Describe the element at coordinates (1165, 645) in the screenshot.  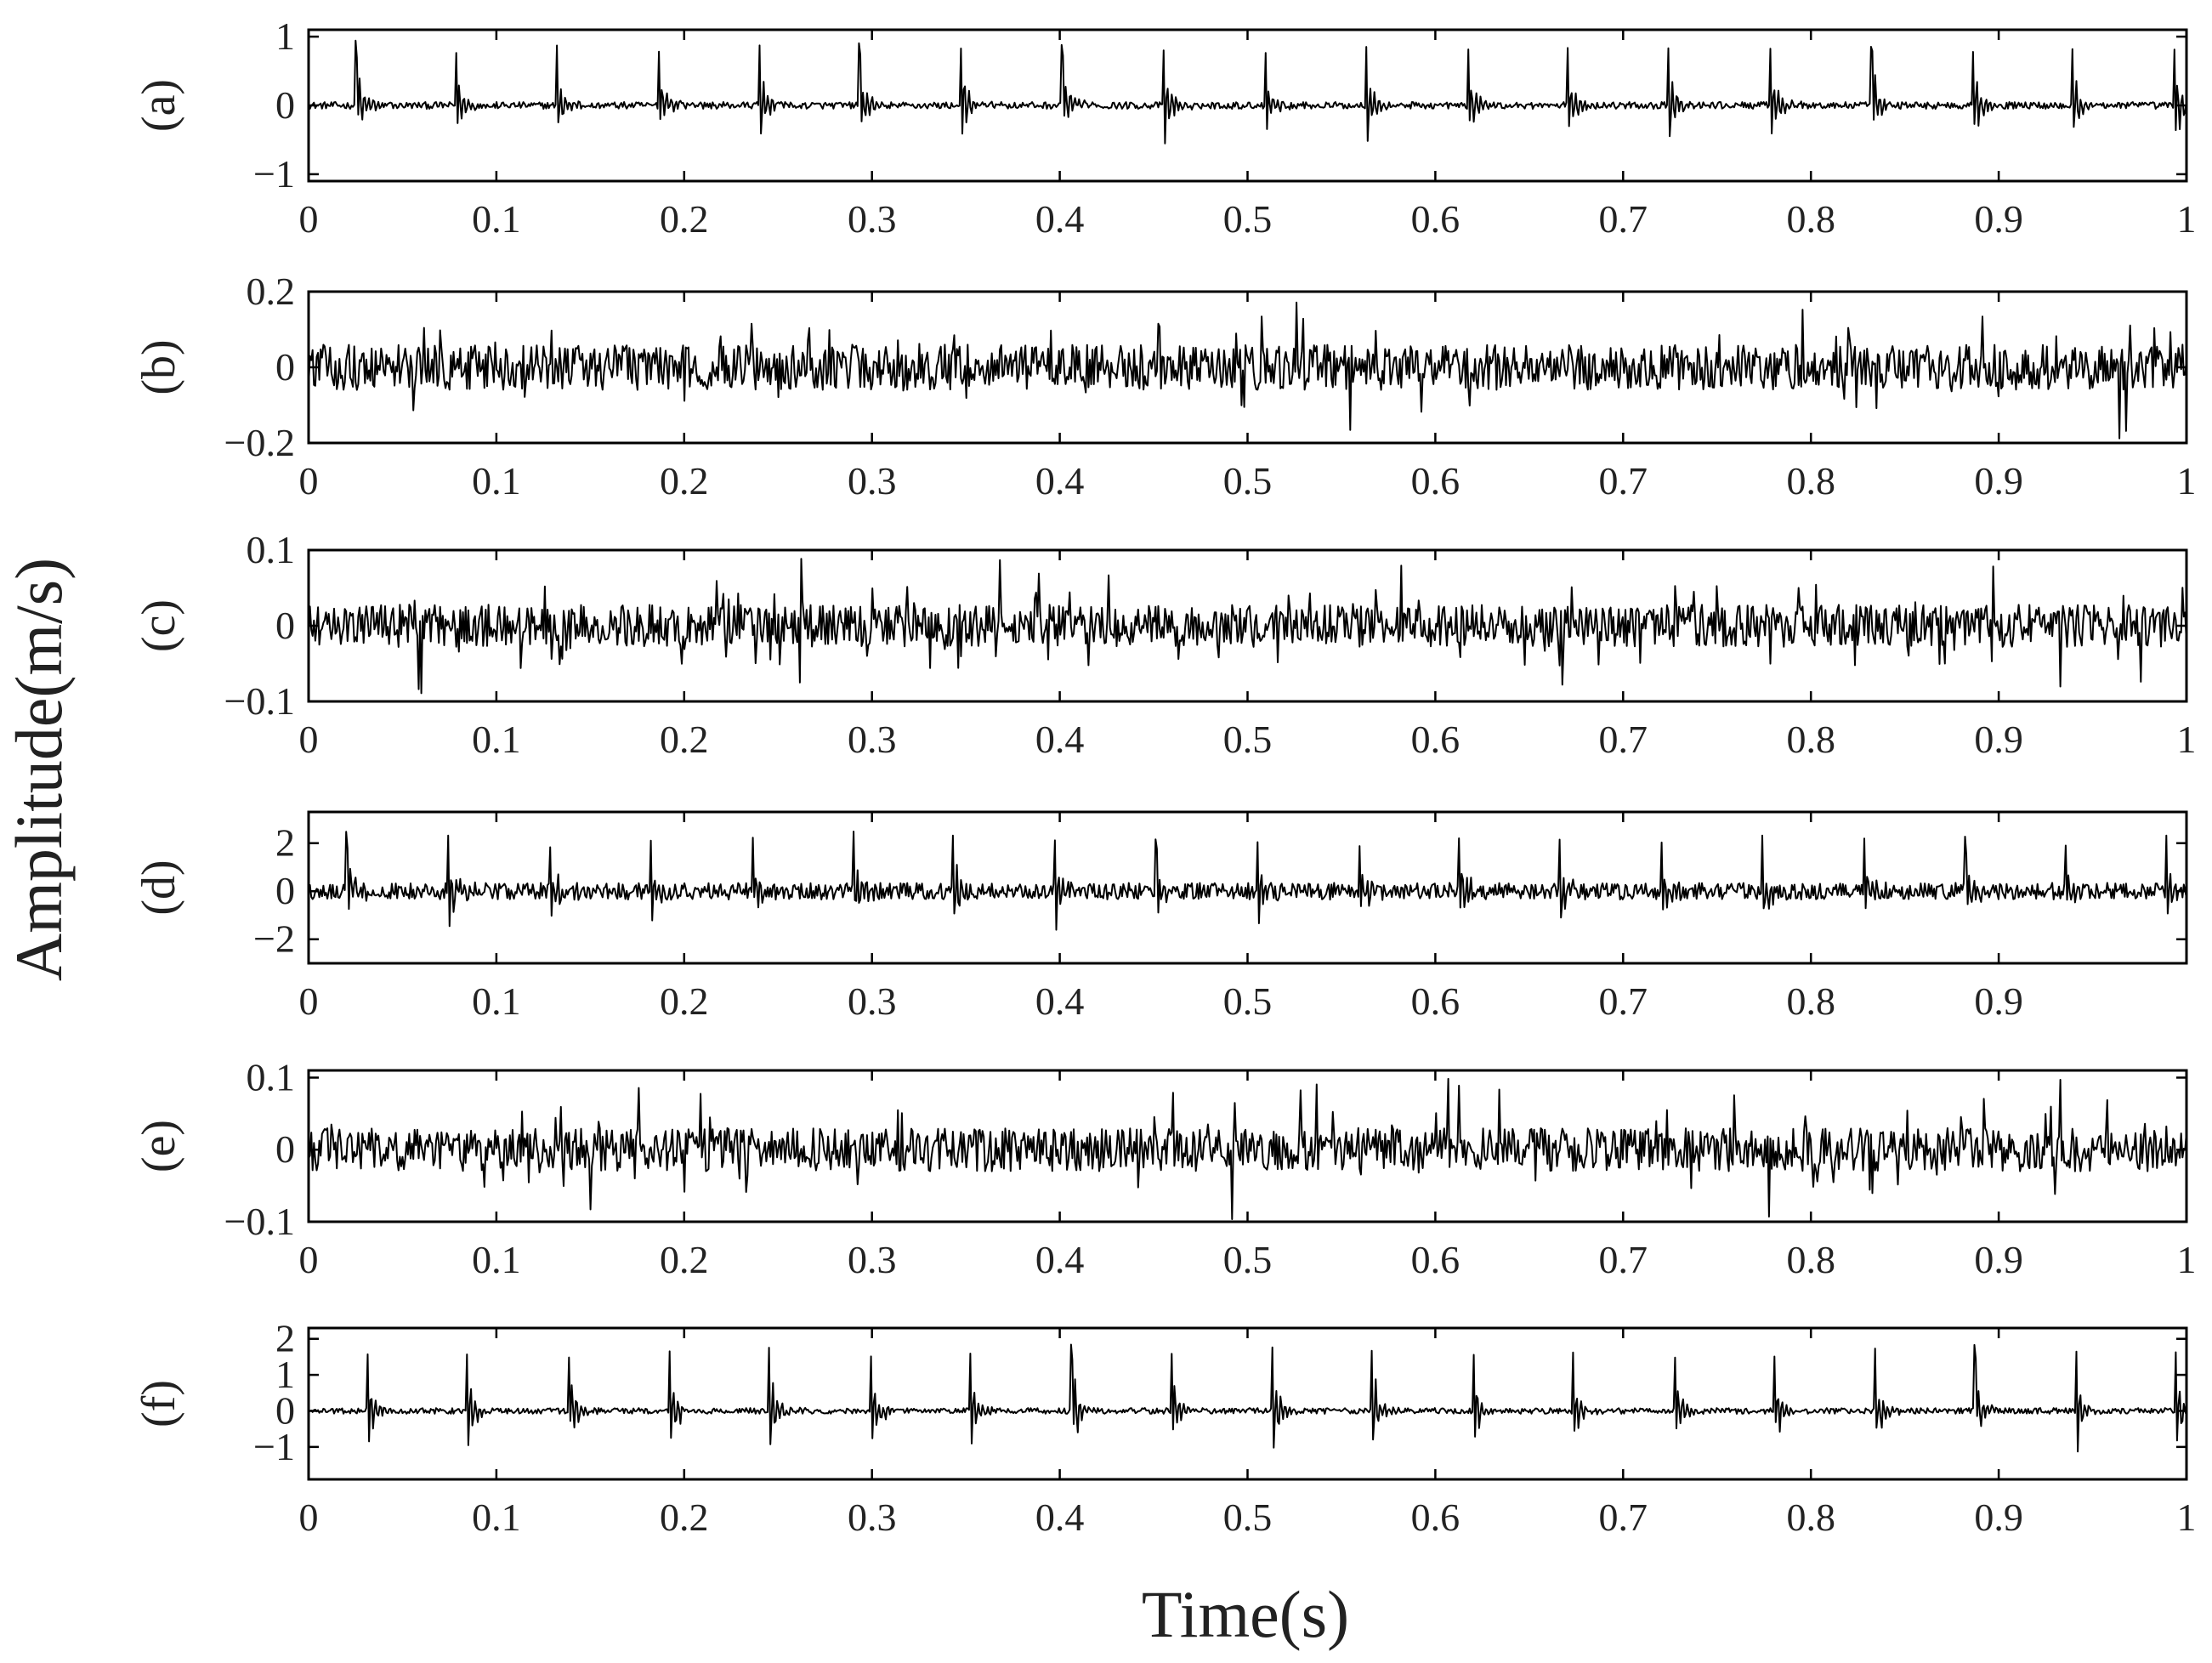
I see `subplot-c: 0 0.1 0.2 0.3 0.4 0.5 0.6 0.7 0.8 0.9 1−0.100.1(c)` at that location.